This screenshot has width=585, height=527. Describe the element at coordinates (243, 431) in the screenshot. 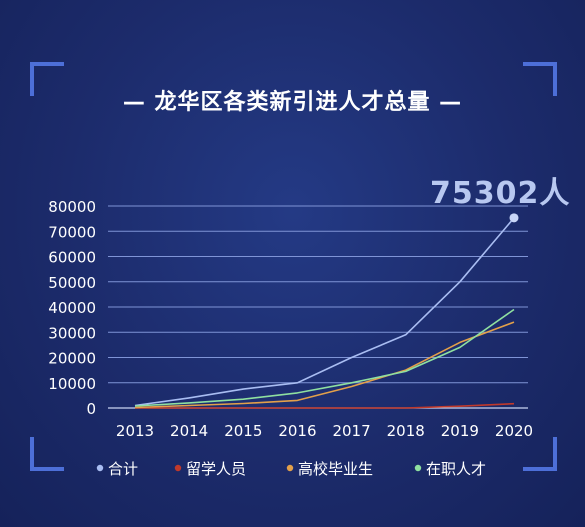

I see `x-tick-label: 2015` at that location.